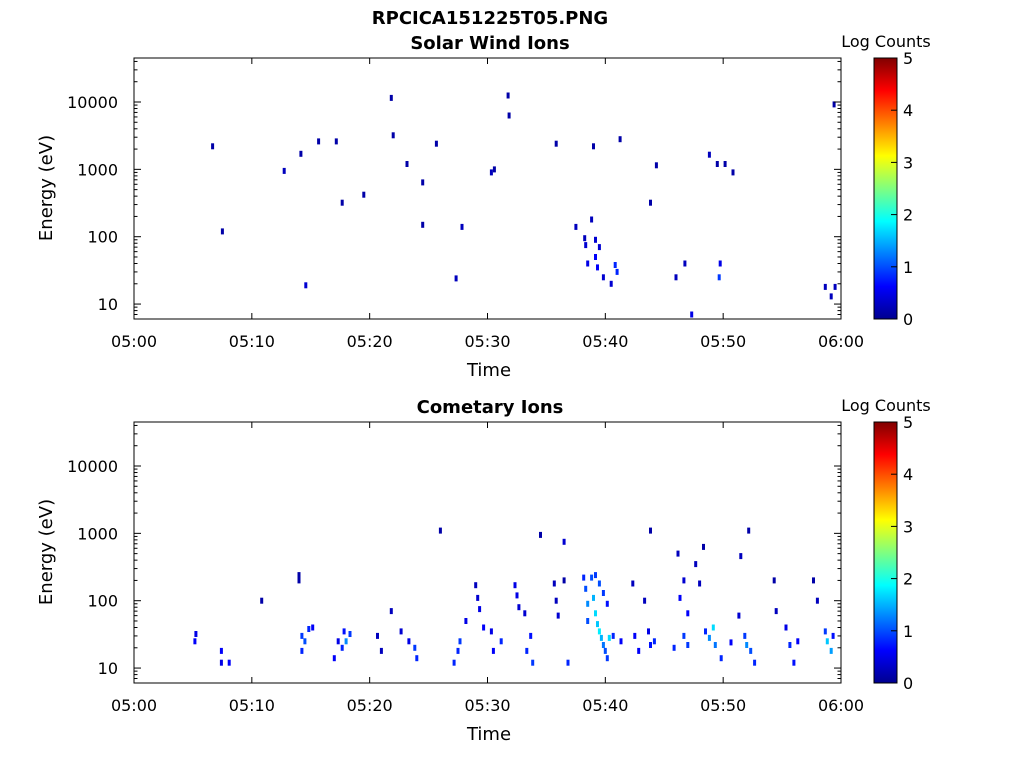  What do you see at coordinates (908, 631) in the screenshot?
I see `colorbar-tick-label: 1` at bounding box center [908, 631].